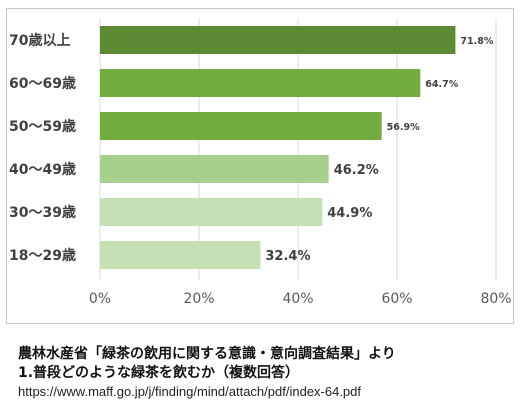 This screenshot has height=414, width=529. Describe the element at coordinates (356, 170) in the screenshot. I see `value-label: 46.2%` at that location.